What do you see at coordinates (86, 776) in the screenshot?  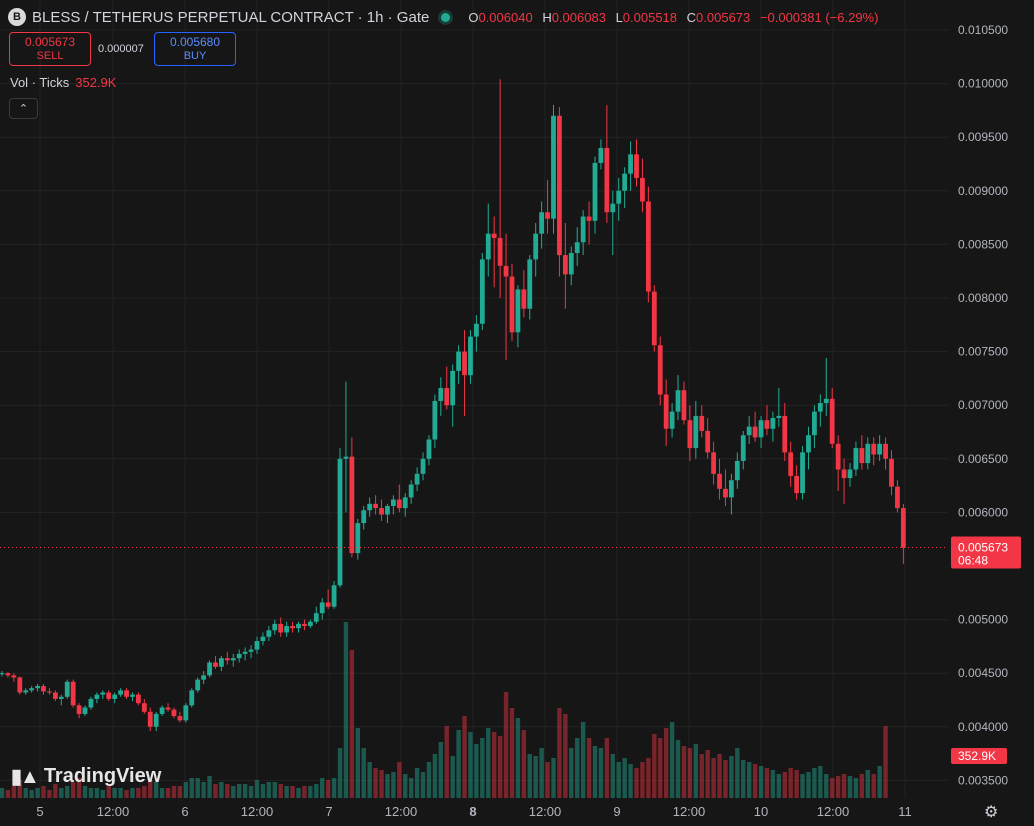 I see `tradingview-logo: ▮▲ TradingView` at bounding box center [86, 776].